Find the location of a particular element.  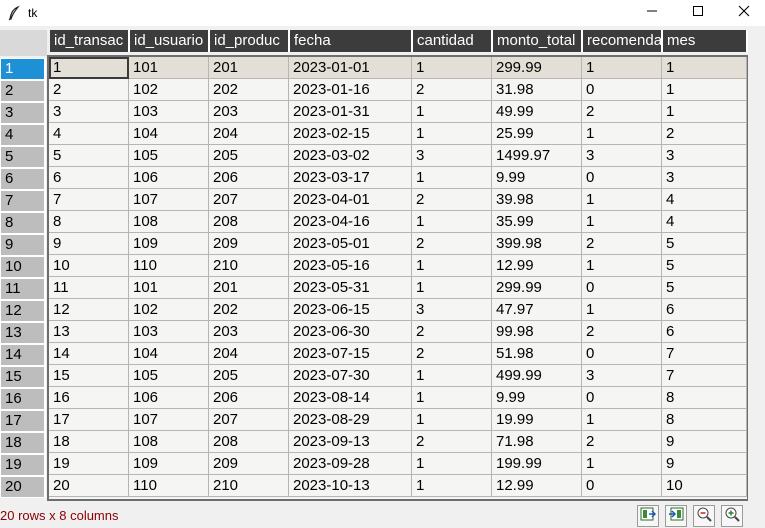

row-index-label: 2 is located at coordinates (22, 91).